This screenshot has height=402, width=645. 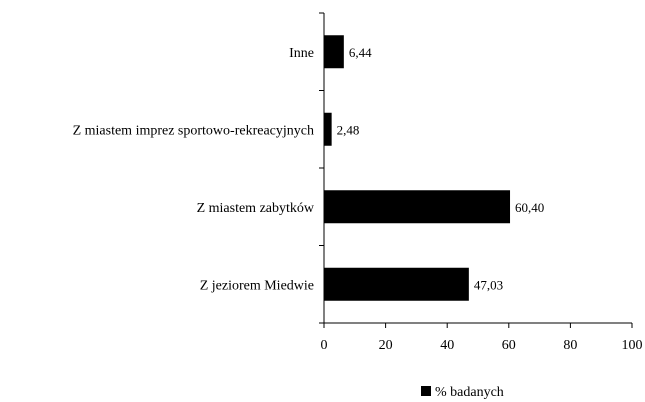 What do you see at coordinates (447, 345) in the screenshot?
I see `x-tick-label: 40` at bounding box center [447, 345].